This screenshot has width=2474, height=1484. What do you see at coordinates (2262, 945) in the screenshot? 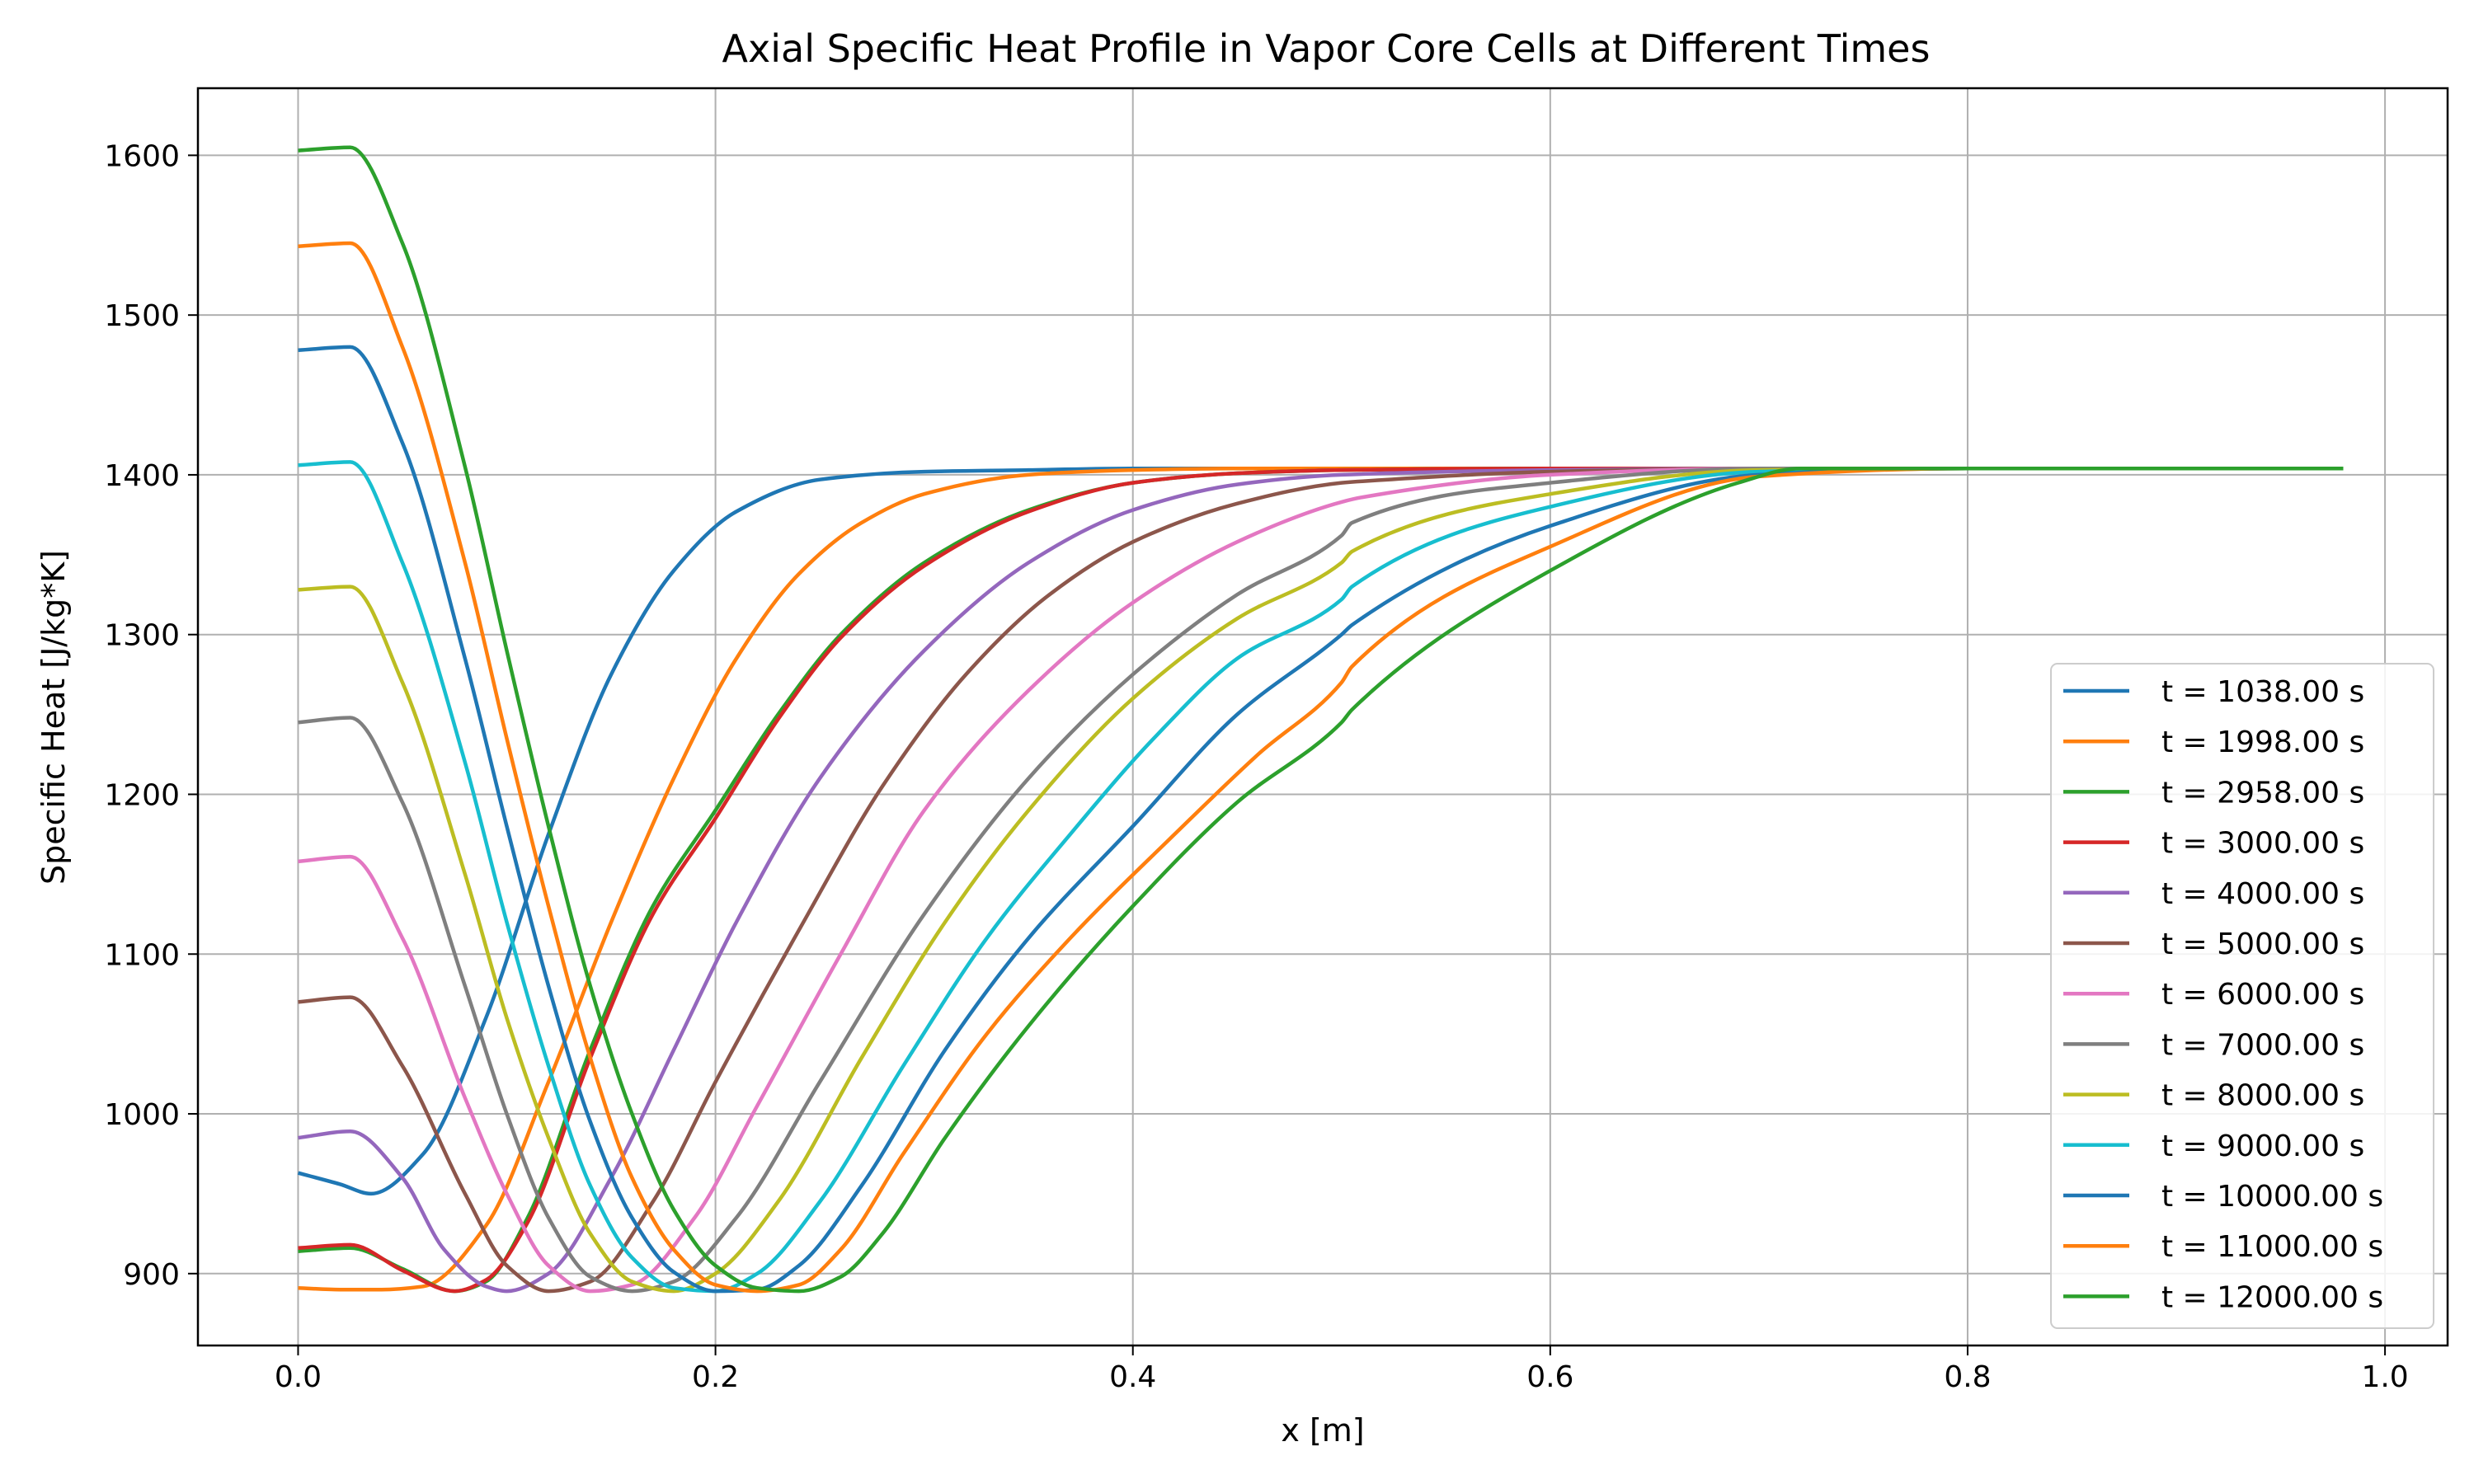
I see `legend-label: t = 5000.00 s` at bounding box center [2262, 945].